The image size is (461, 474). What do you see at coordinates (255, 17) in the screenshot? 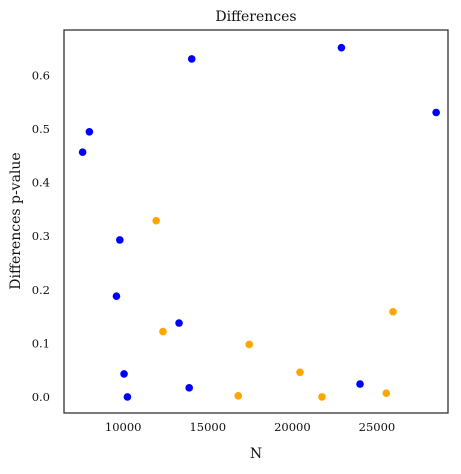
I see `chart-title: Differences` at bounding box center [255, 17].